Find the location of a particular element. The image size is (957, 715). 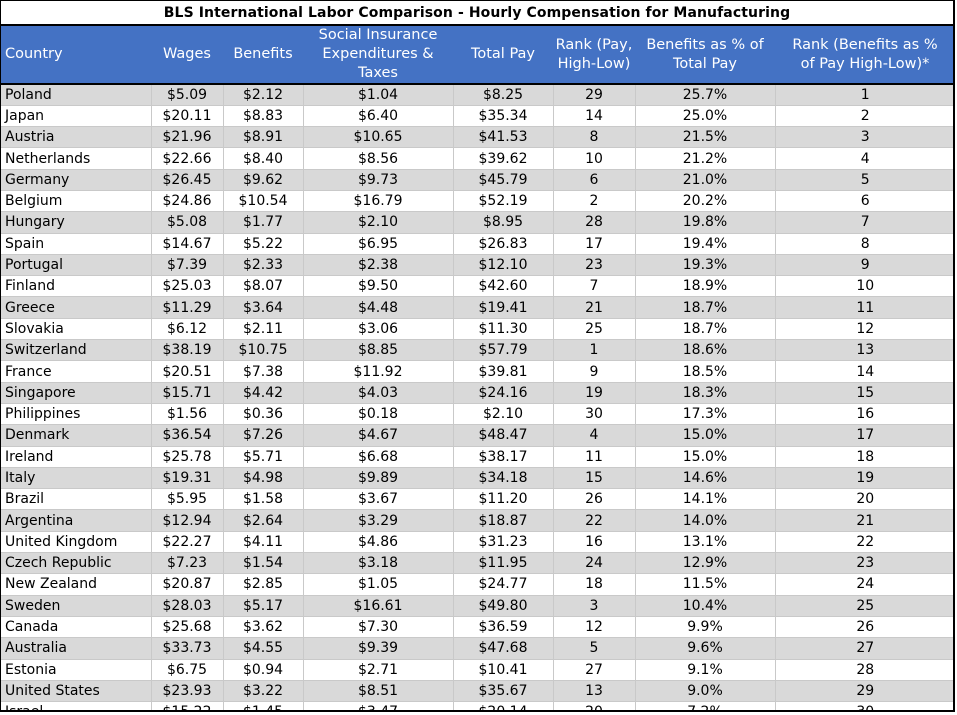

cell-total-pay: $10.41 is located at coordinates (503, 670).